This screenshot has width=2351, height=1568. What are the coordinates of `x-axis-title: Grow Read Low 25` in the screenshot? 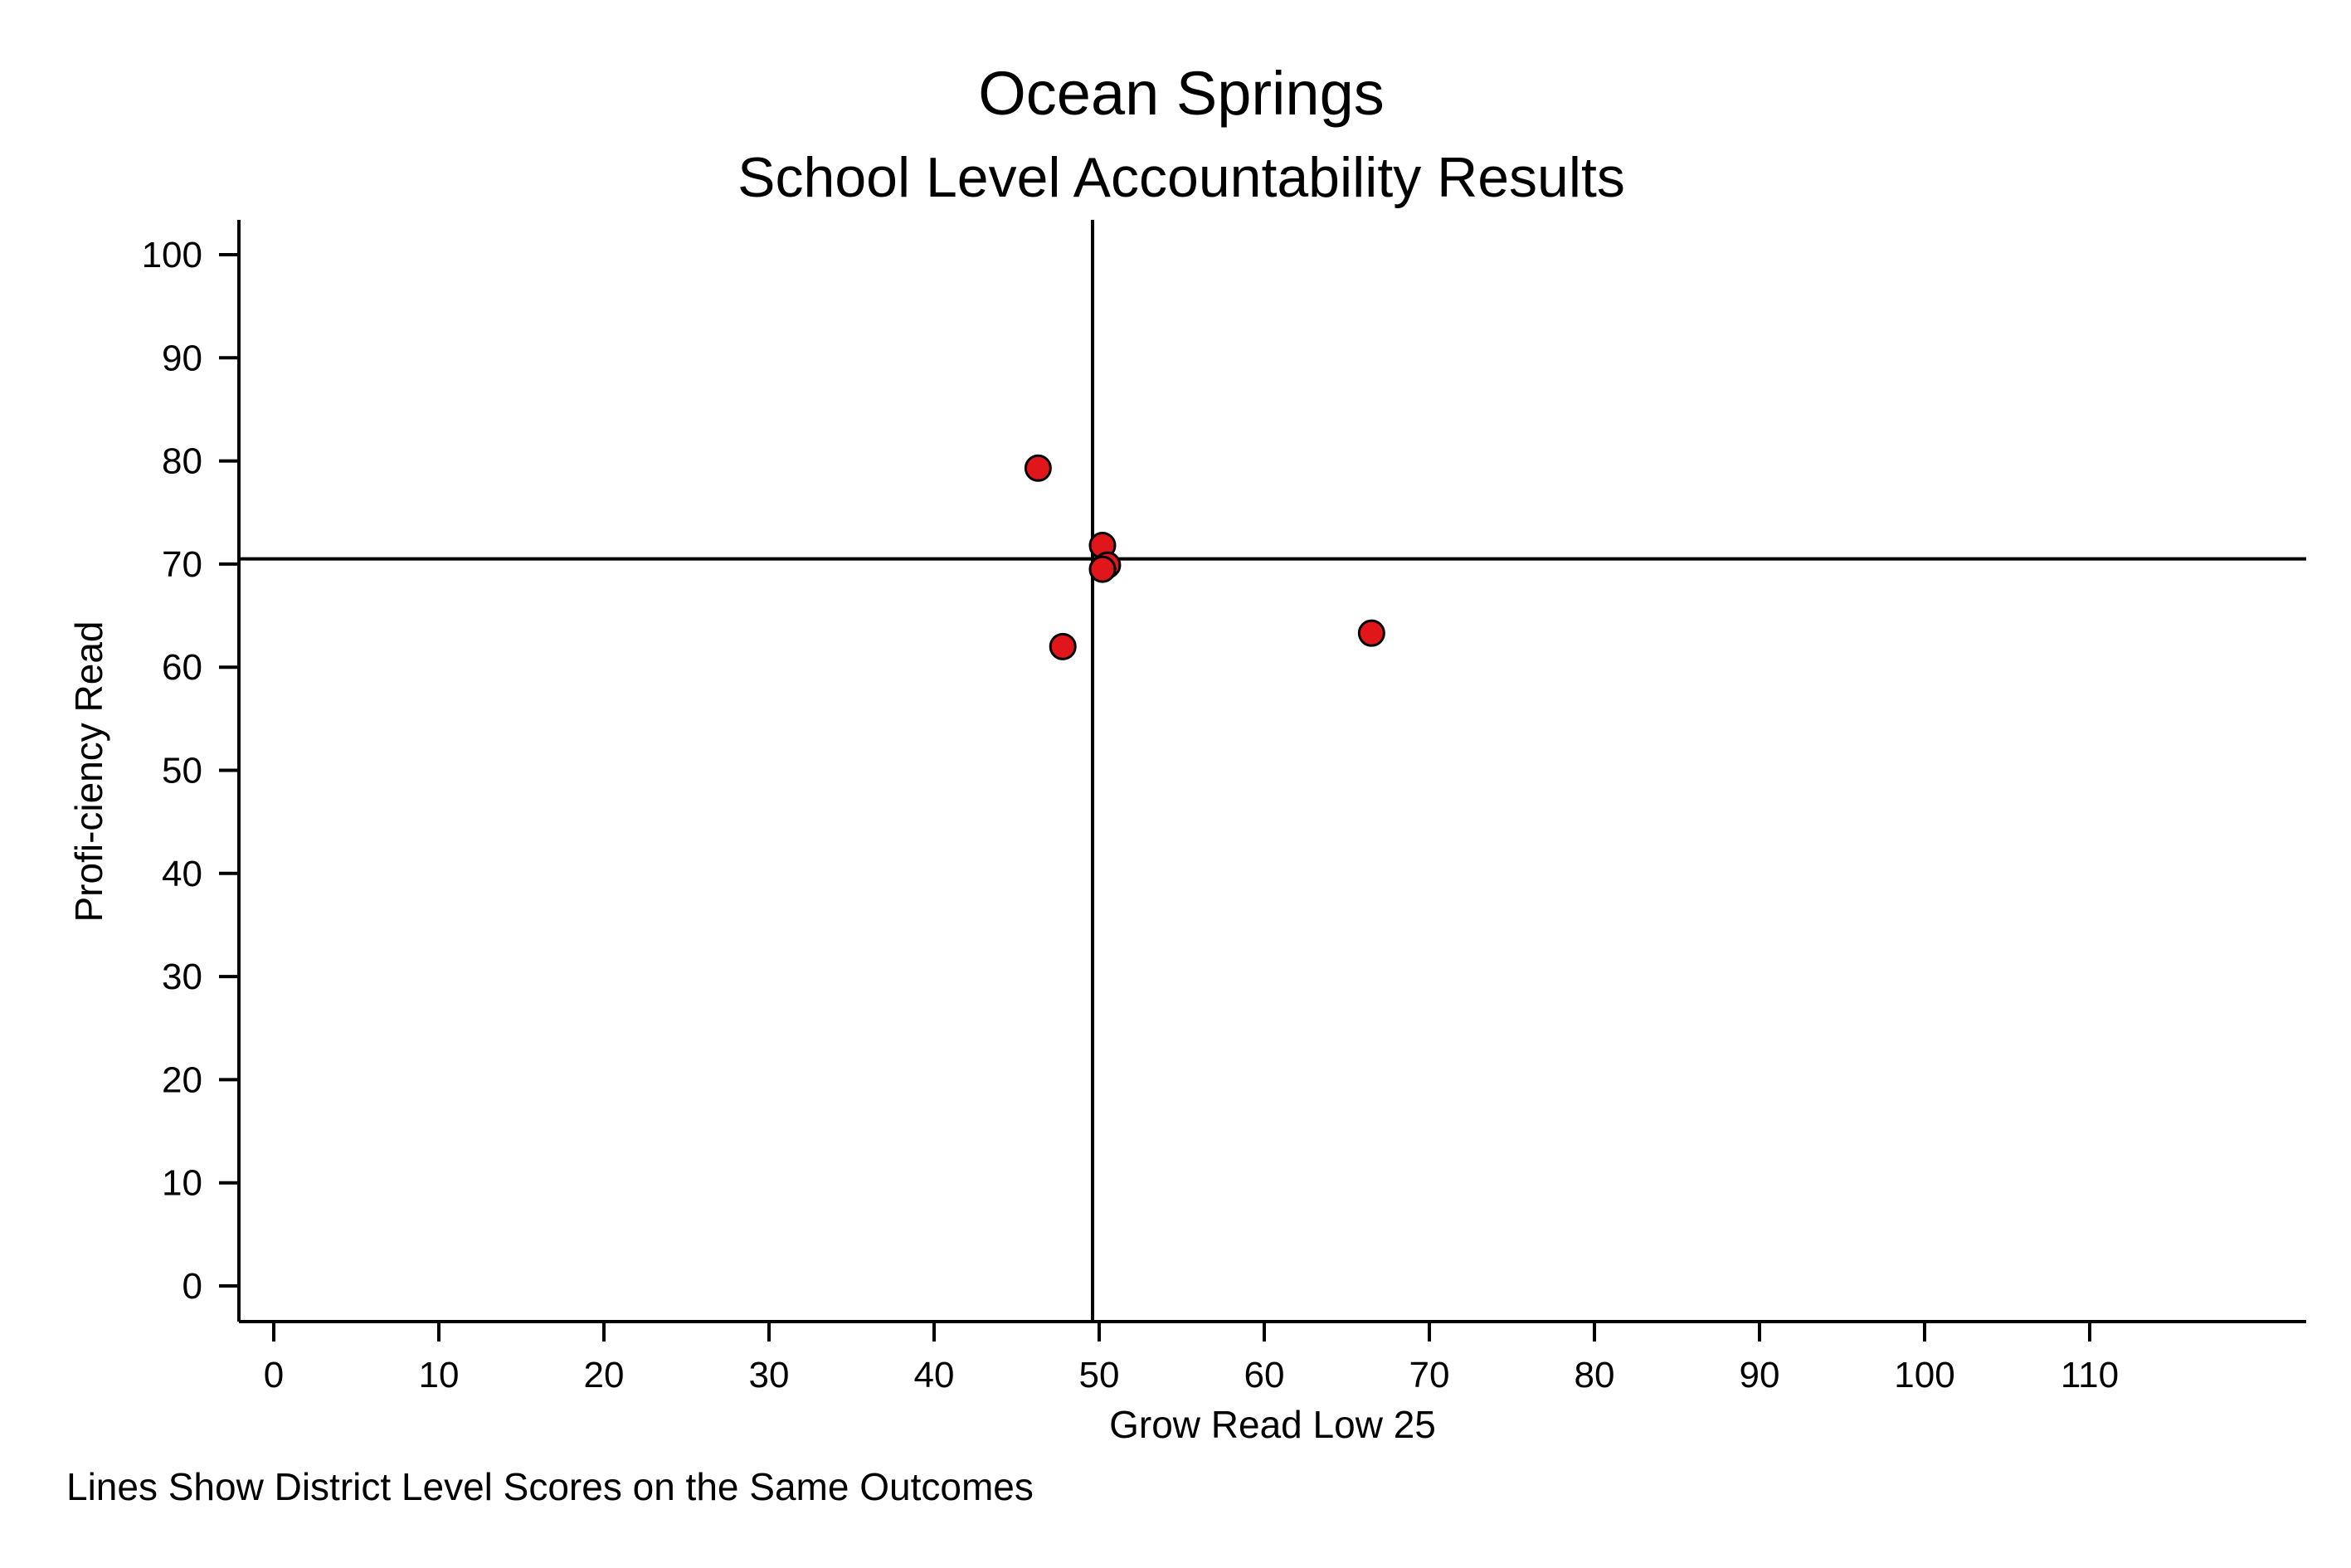 It's located at (1272, 1424).